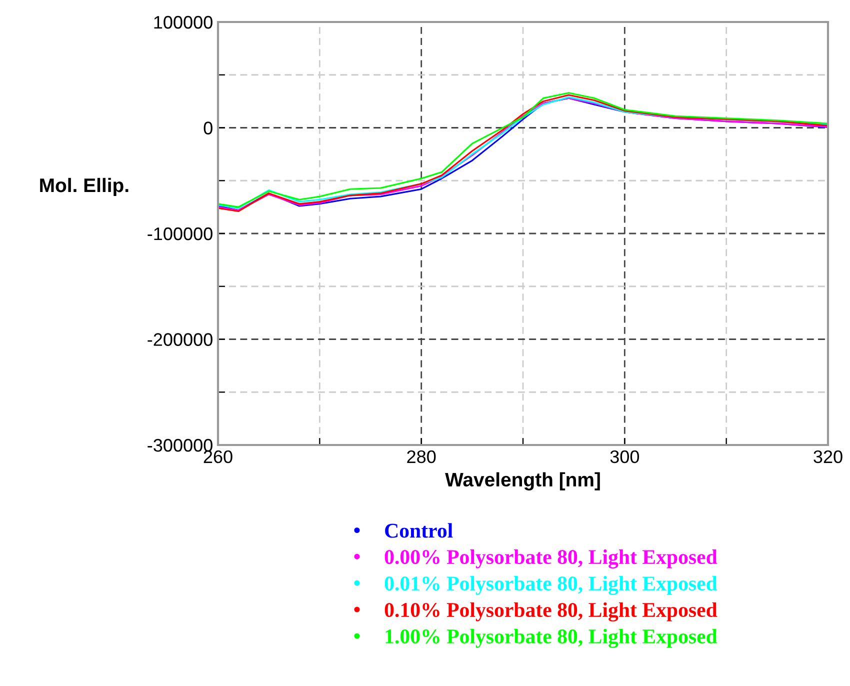 Image resolution: width=850 pixels, height=686 pixels. What do you see at coordinates (551, 585) in the screenshot?
I see `legend-label: 0.01% Polysorbate 80, Light Exposed` at bounding box center [551, 585].